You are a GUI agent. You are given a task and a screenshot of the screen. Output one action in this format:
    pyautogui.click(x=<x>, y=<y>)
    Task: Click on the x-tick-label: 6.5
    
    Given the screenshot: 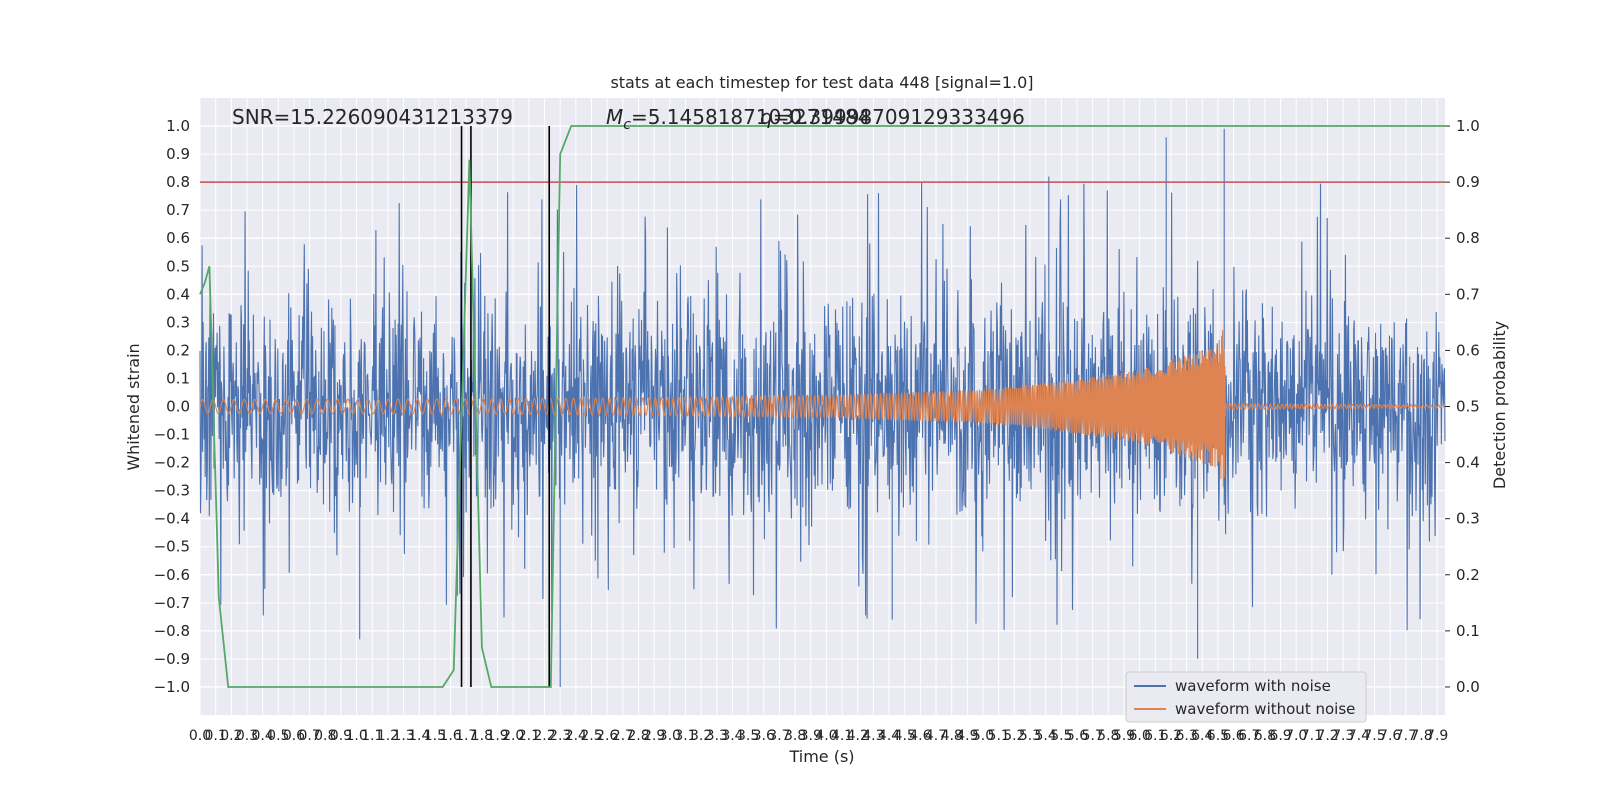 What is the action you would take?
    pyautogui.click(x=1218, y=736)
    